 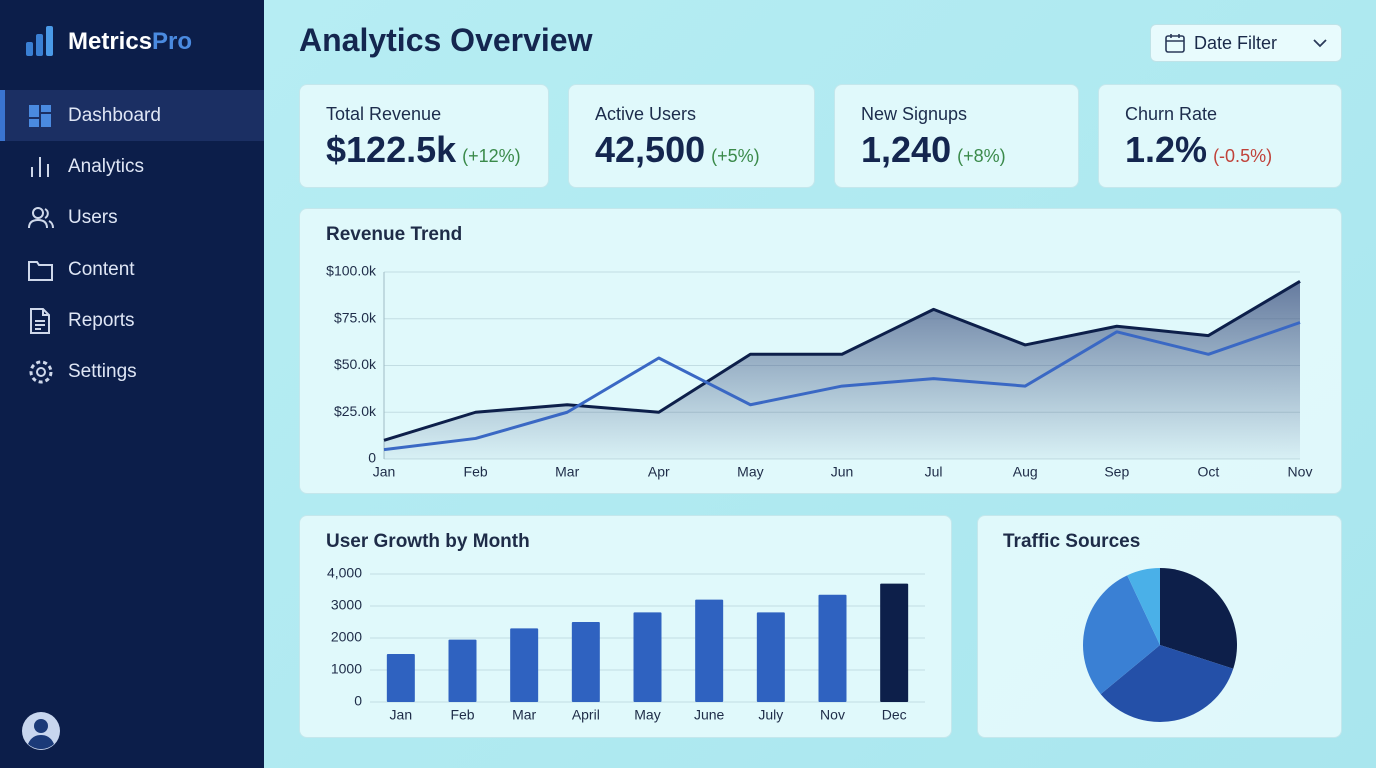 I want to click on x-tick-label: Aug, so click(x=1025, y=472).